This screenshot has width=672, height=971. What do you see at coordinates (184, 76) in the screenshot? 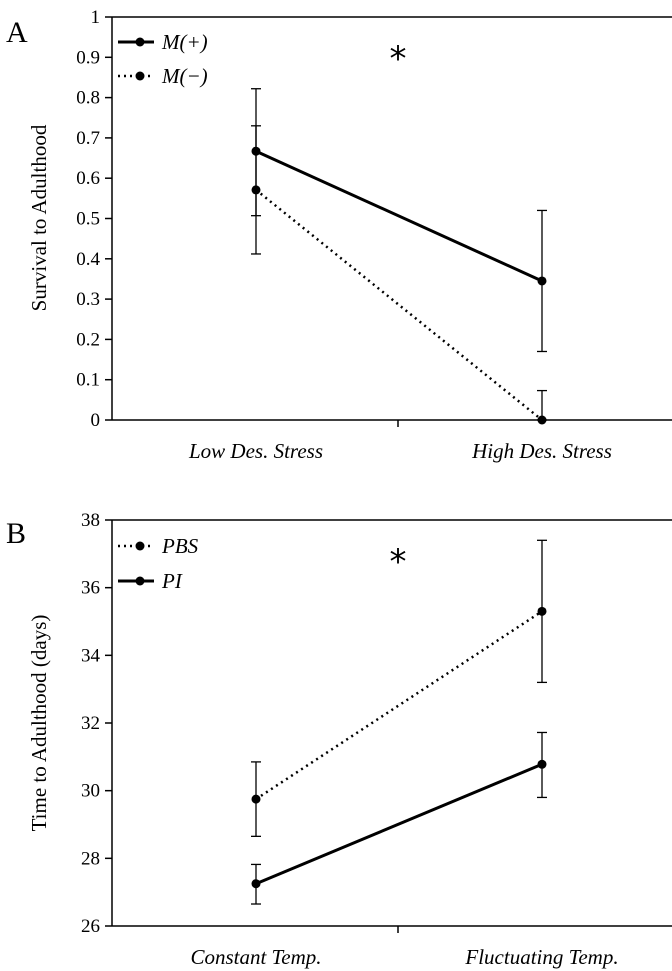
I see `panel-a-legend-label: M(−)` at bounding box center [184, 76].